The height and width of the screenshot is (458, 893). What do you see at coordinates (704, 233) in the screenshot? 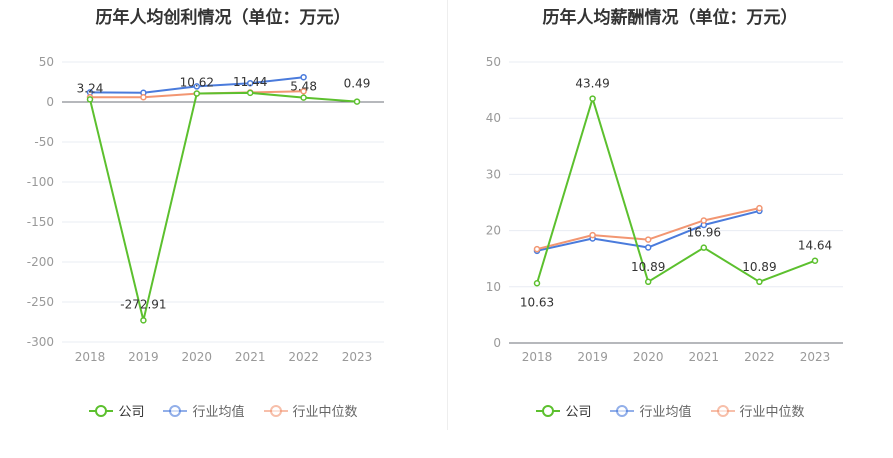
I see `data-label: 16.96` at bounding box center [704, 233].